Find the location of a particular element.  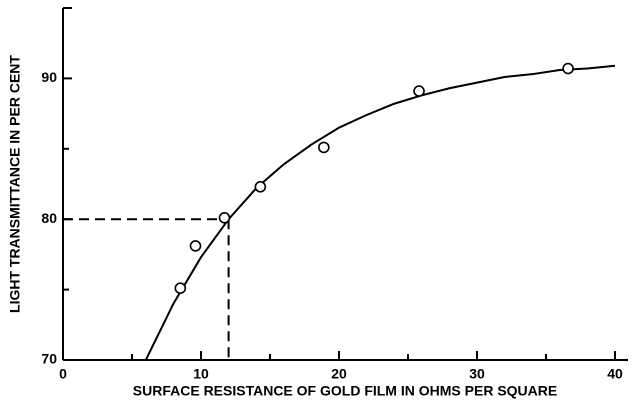

x-tick-label: 10 is located at coordinates (201, 374).